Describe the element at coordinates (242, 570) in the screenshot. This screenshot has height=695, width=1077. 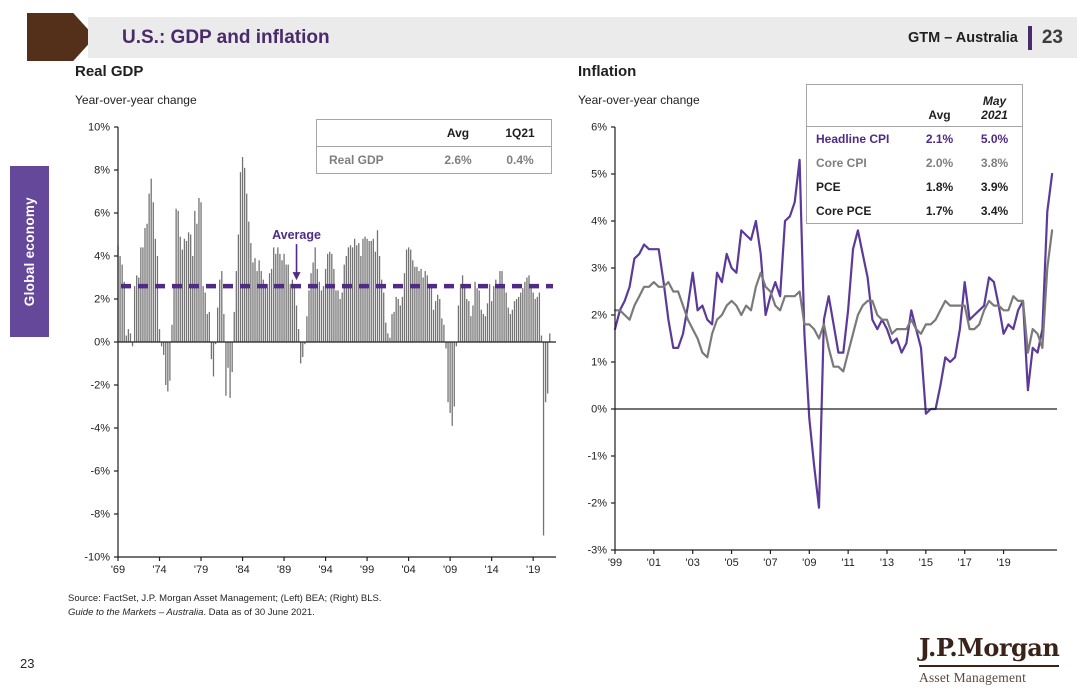
I see `svg-text: '84` at that location.